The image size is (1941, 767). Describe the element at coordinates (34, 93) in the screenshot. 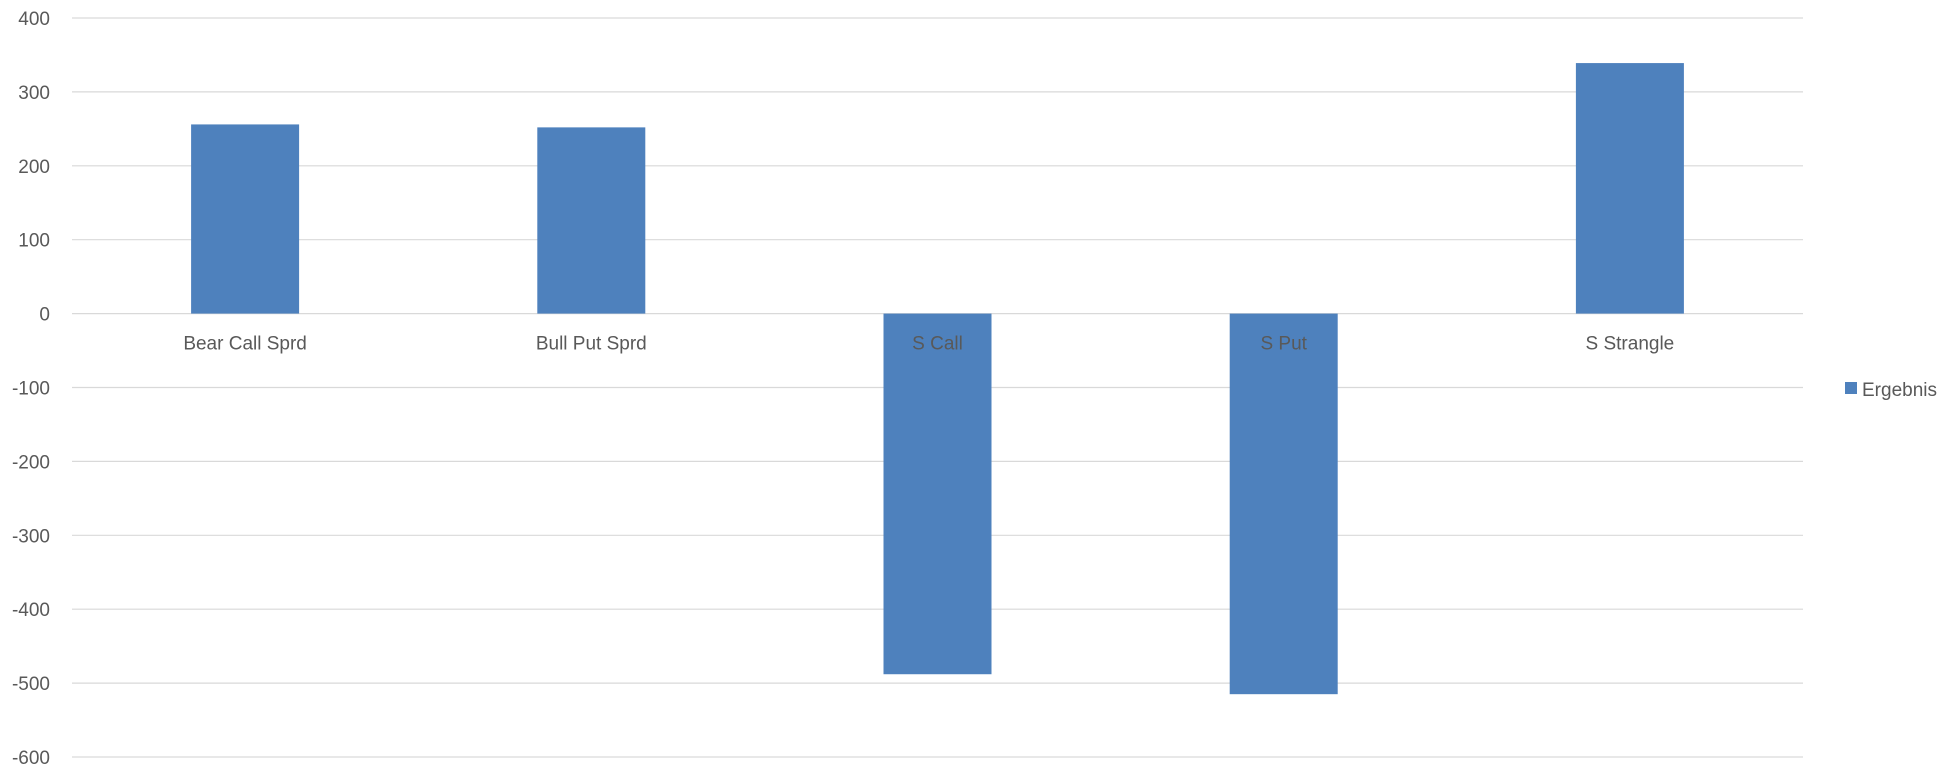

I see `y-tick-label: 300` at that location.